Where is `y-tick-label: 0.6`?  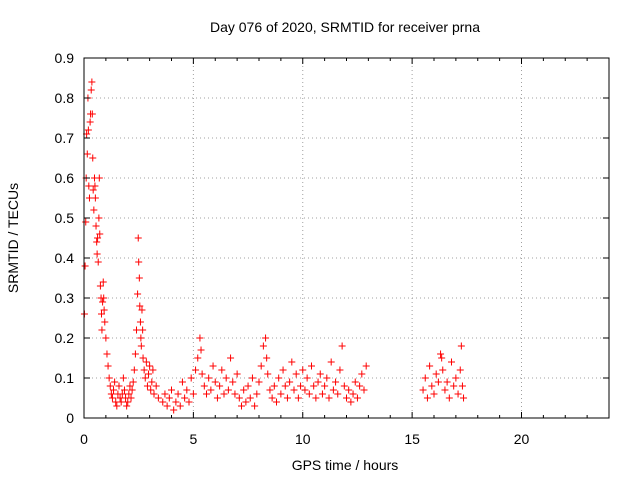
y-tick-label: 0.6 is located at coordinates (65, 178).